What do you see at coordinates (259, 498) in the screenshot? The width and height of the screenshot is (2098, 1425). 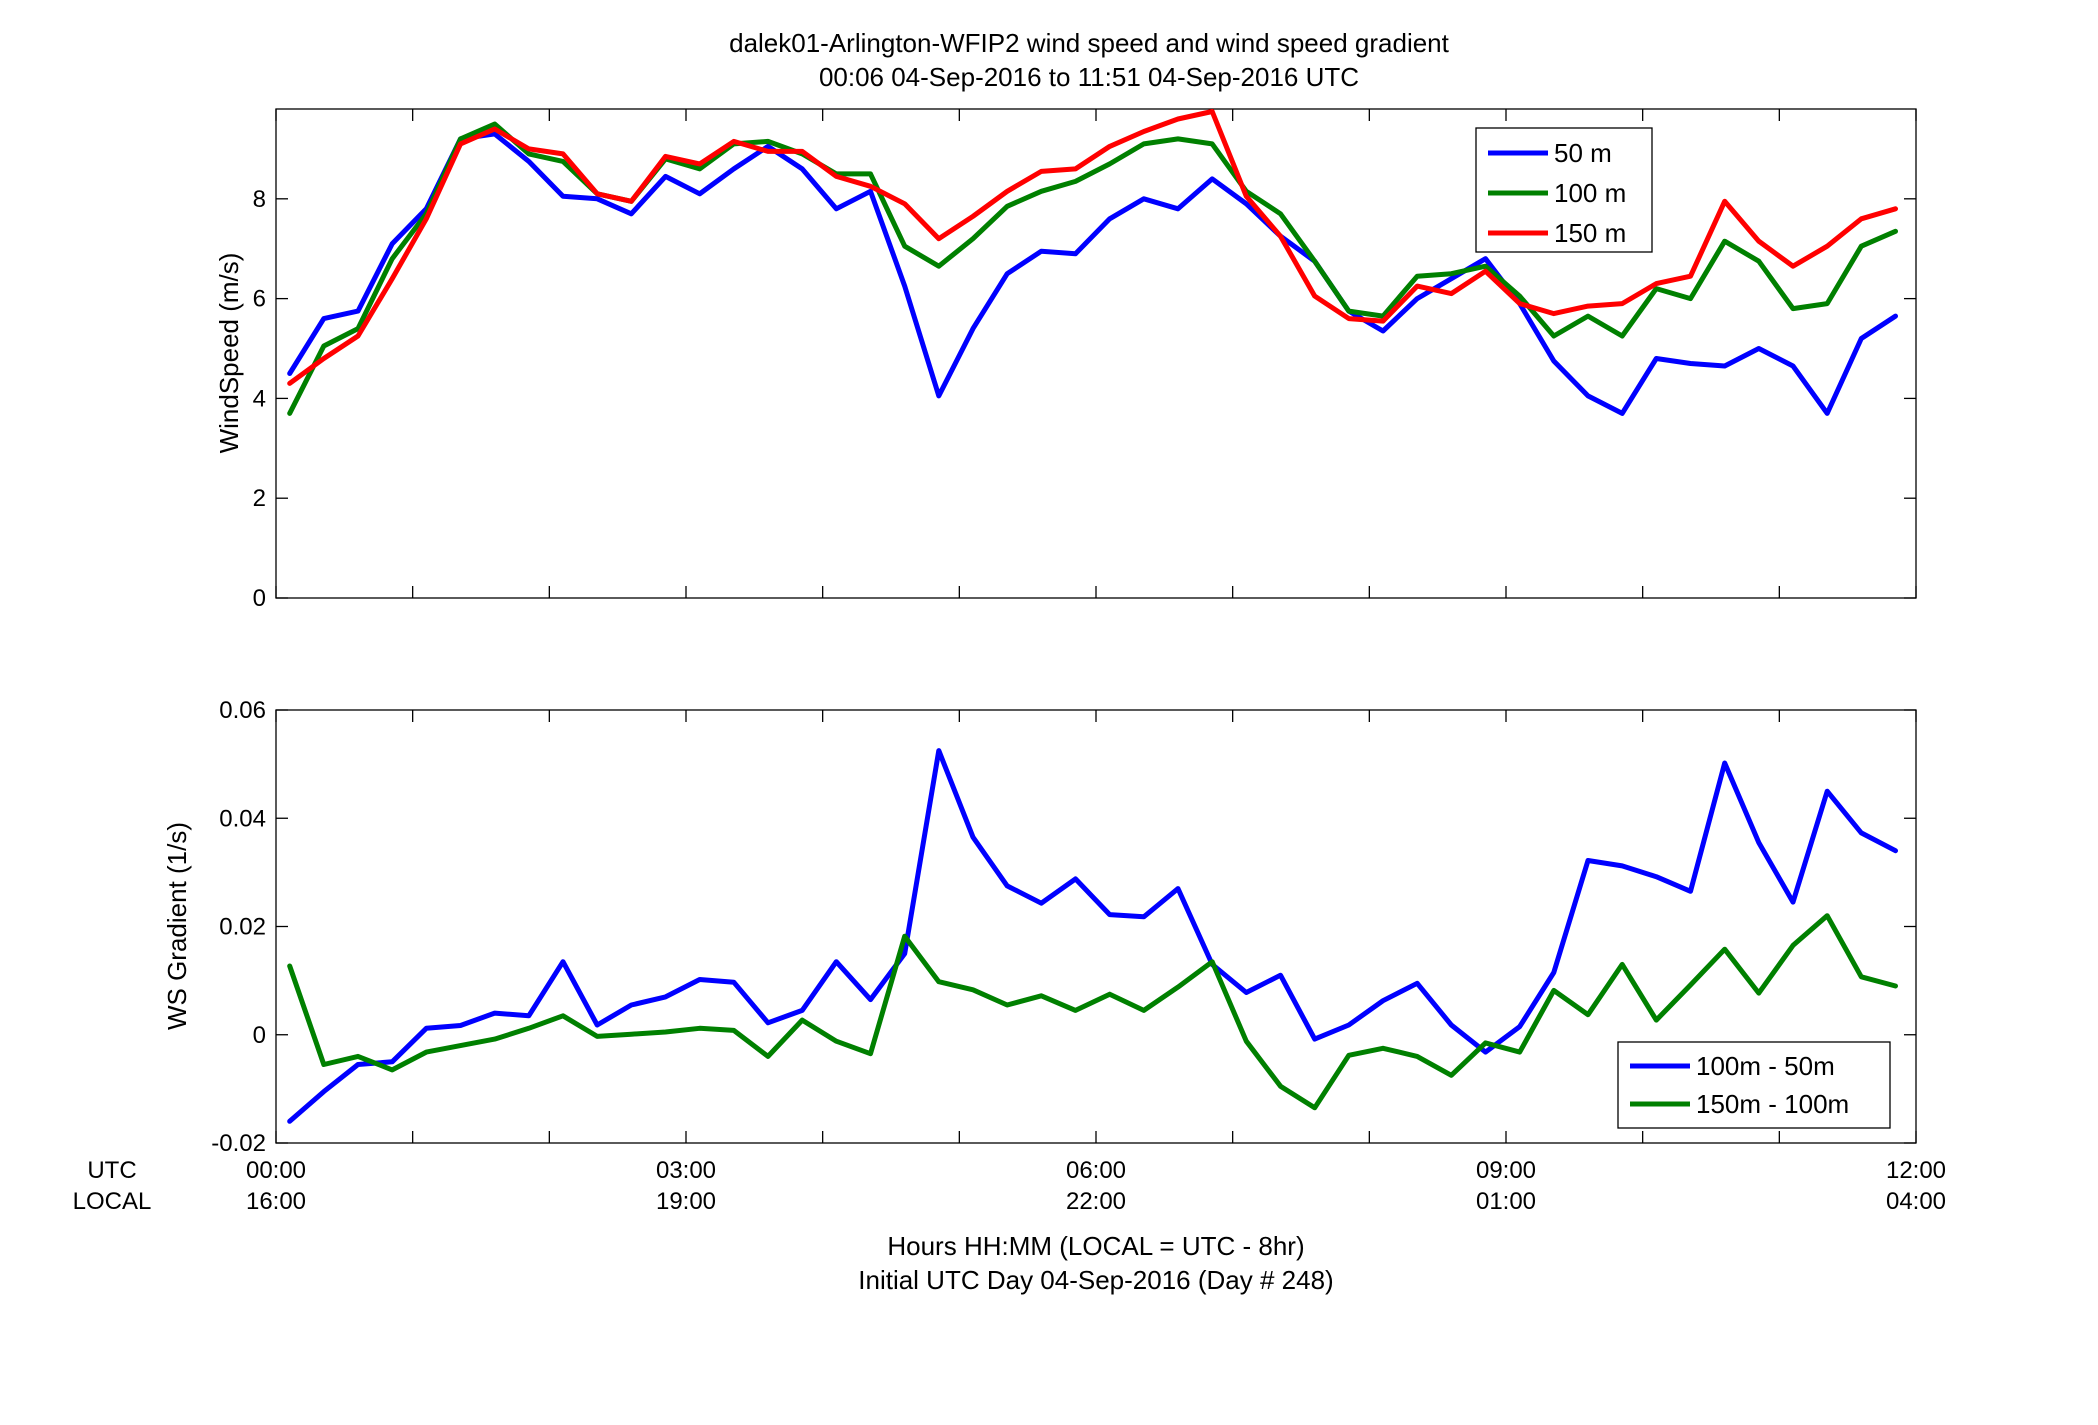 I see `windspeed-ytick-label: 2` at bounding box center [259, 498].